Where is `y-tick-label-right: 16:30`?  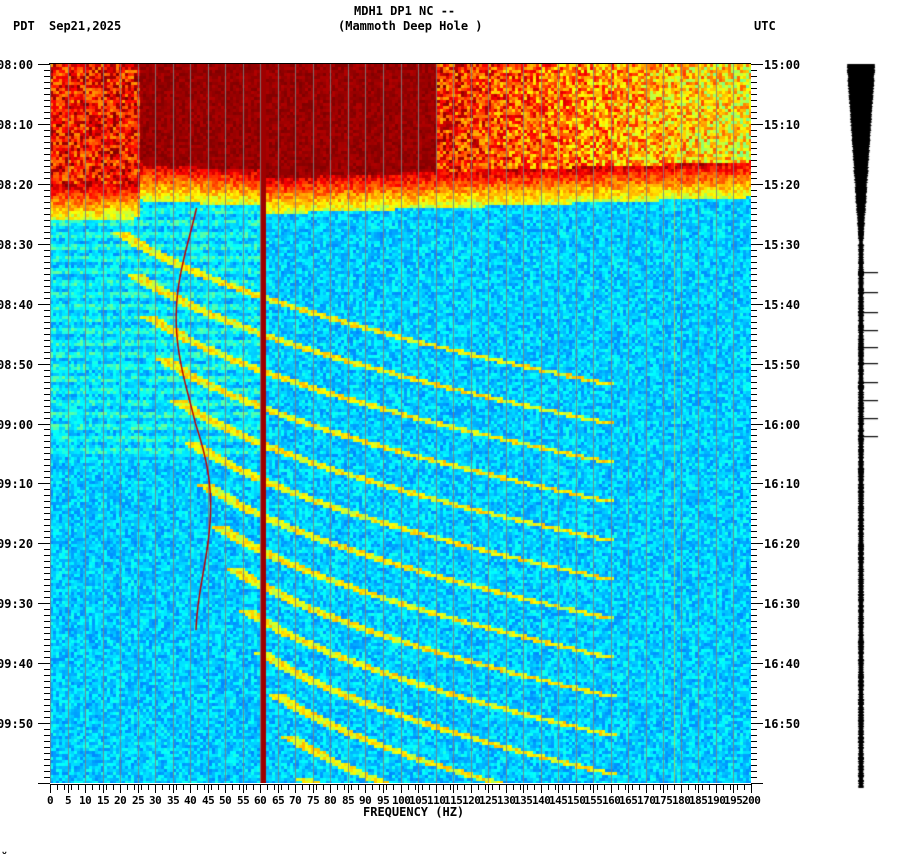 y-tick-label-right: 16:30 is located at coordinates (782, 604).